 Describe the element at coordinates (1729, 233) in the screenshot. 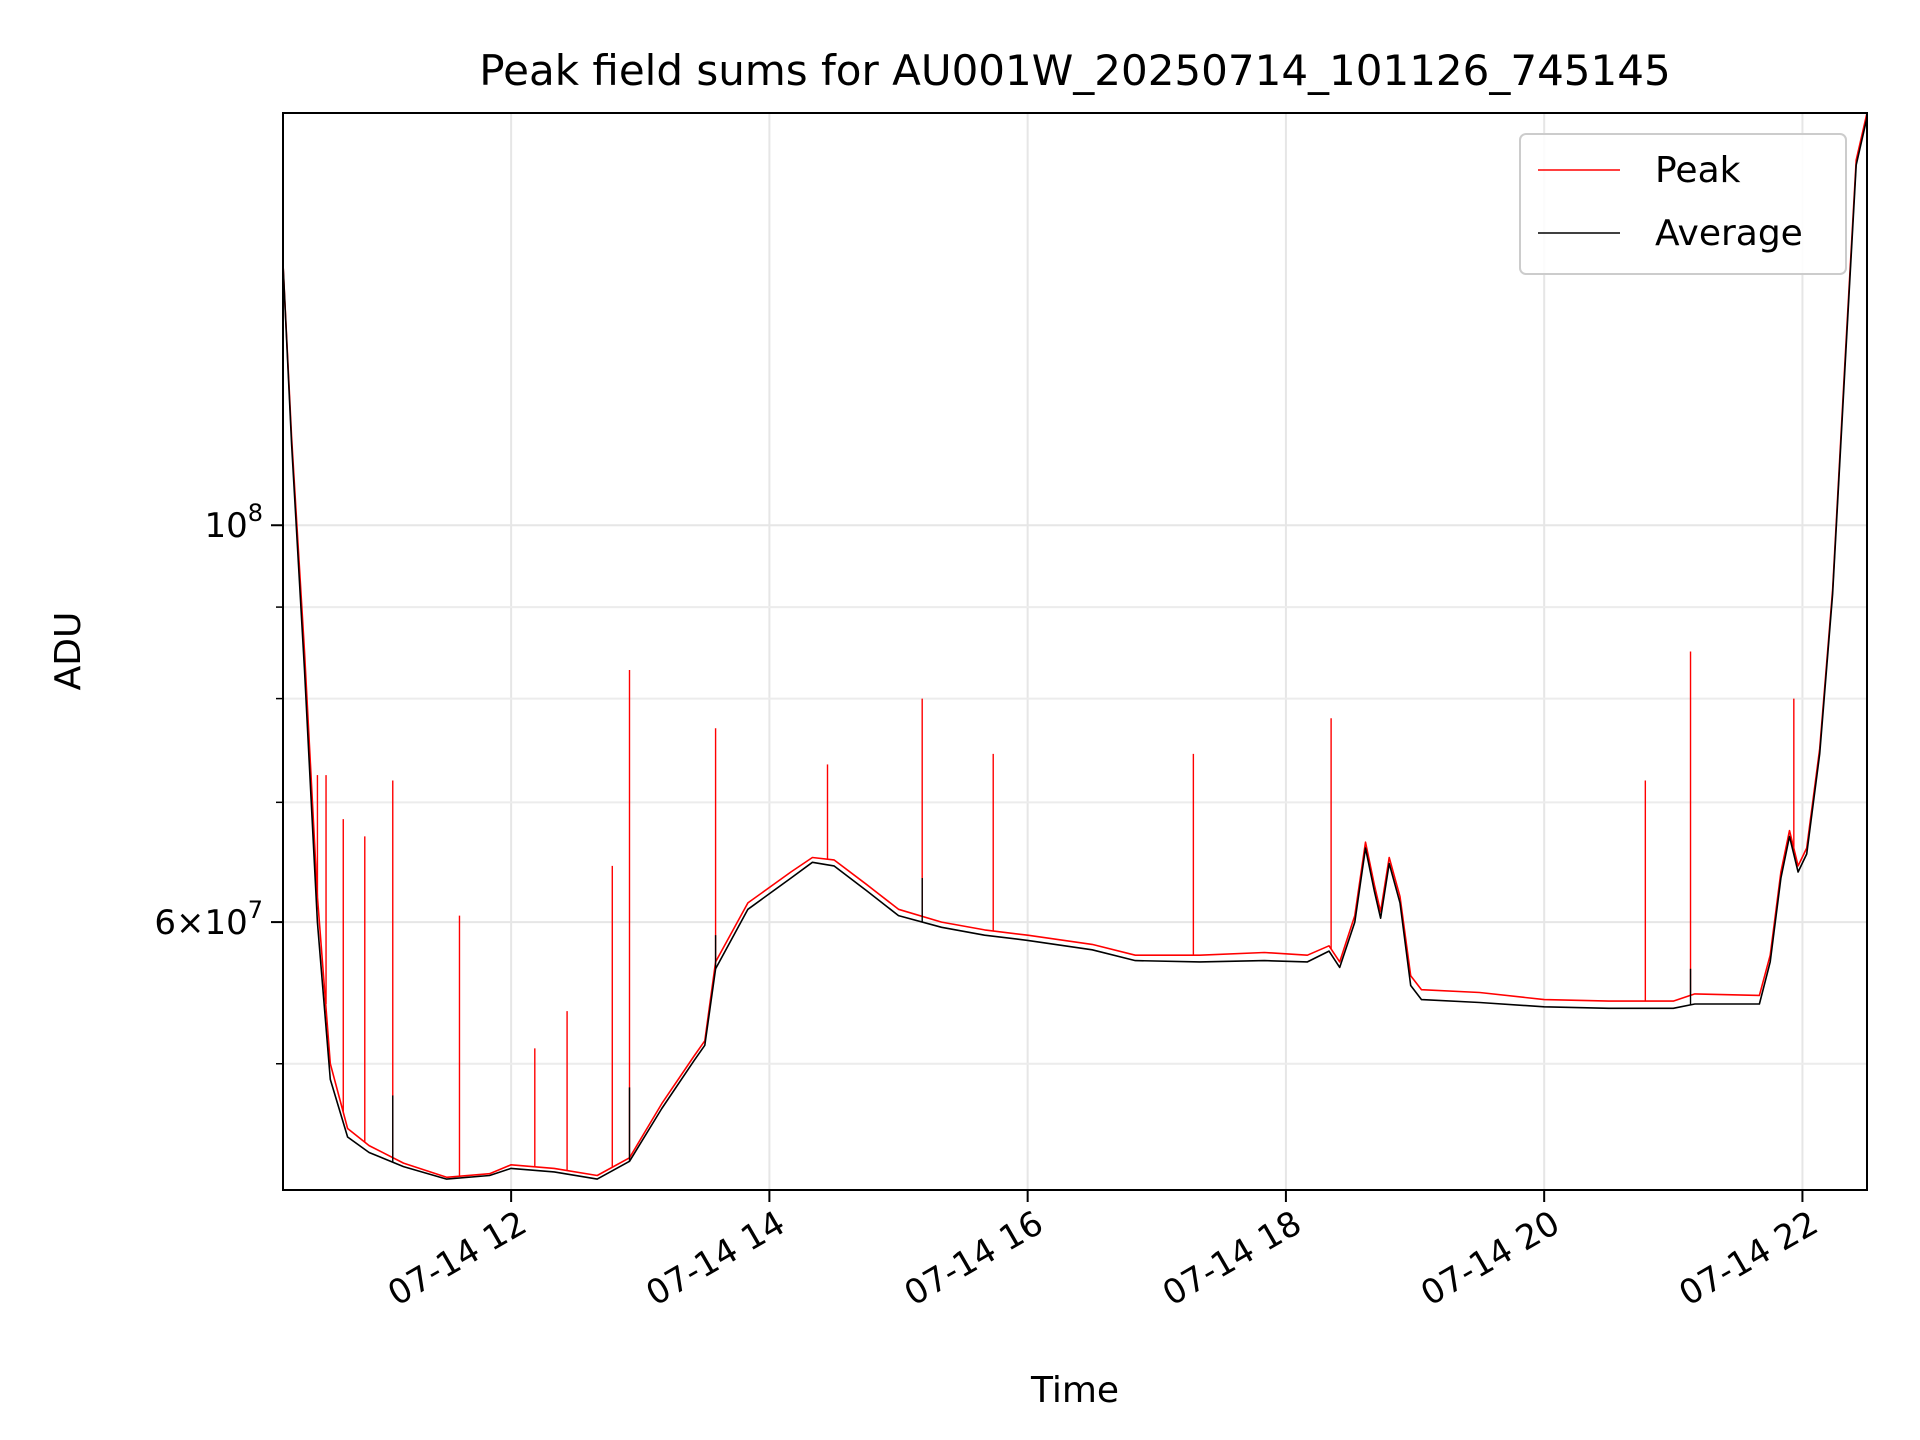

I see `legend-average-label: Average` at that location.